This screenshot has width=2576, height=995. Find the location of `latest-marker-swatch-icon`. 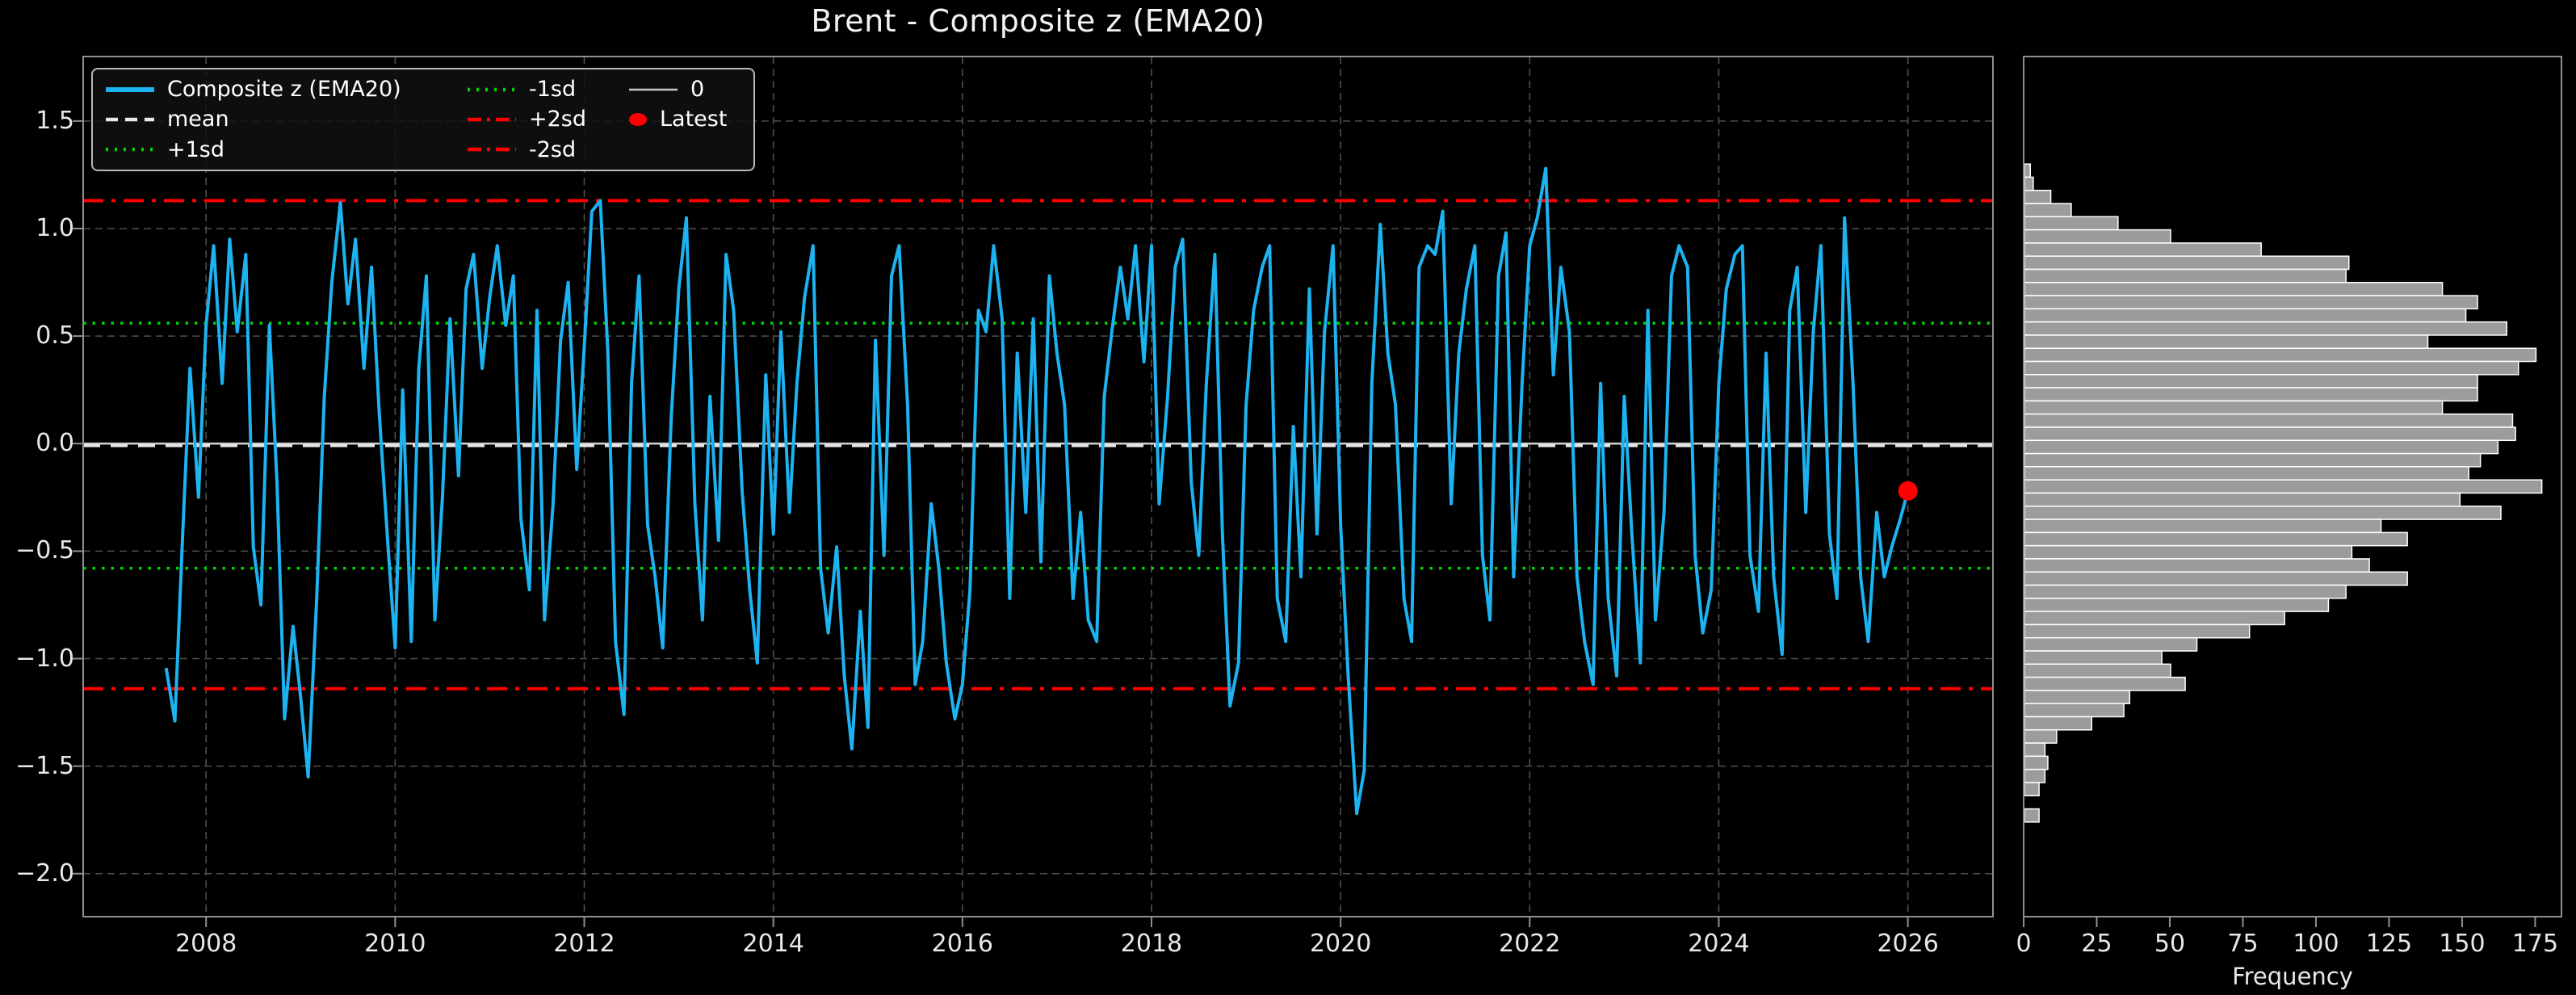

latest-marker-swatch-icon is located at coordinates (638, 119).